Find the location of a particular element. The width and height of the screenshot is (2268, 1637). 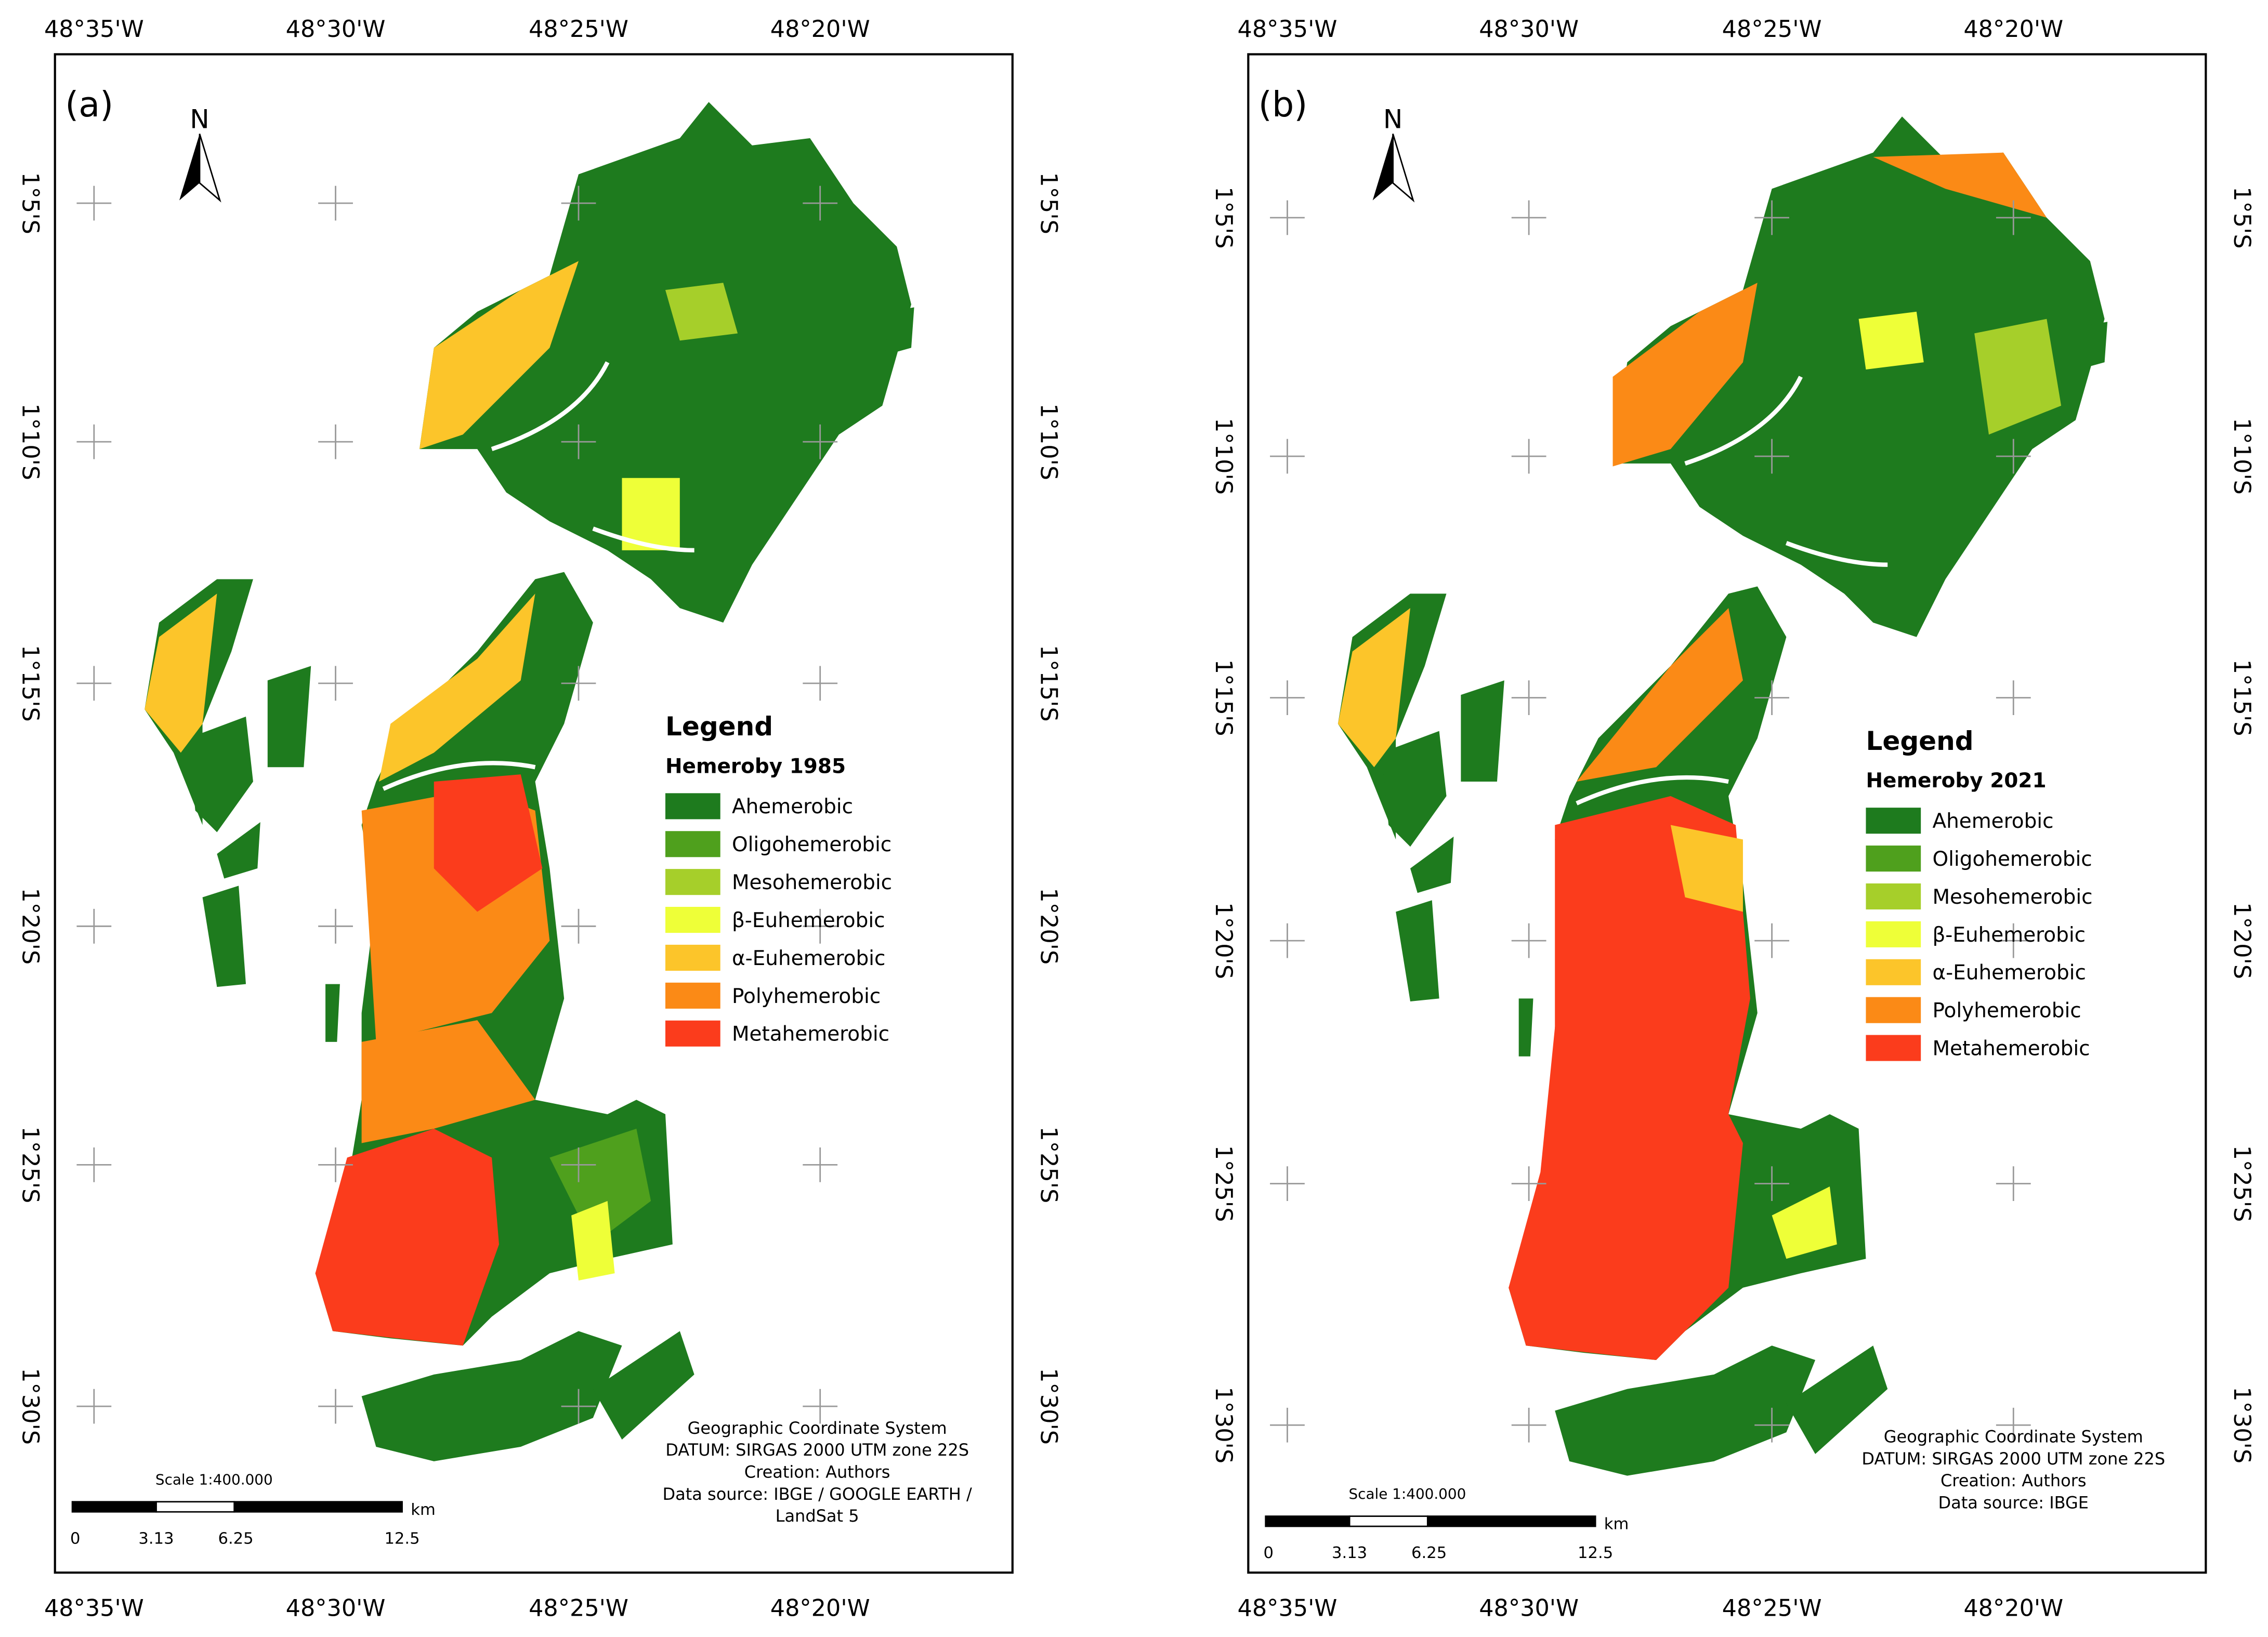

legend-subtitle: Hemeroby 1985 is located at coordinates (756, 766).